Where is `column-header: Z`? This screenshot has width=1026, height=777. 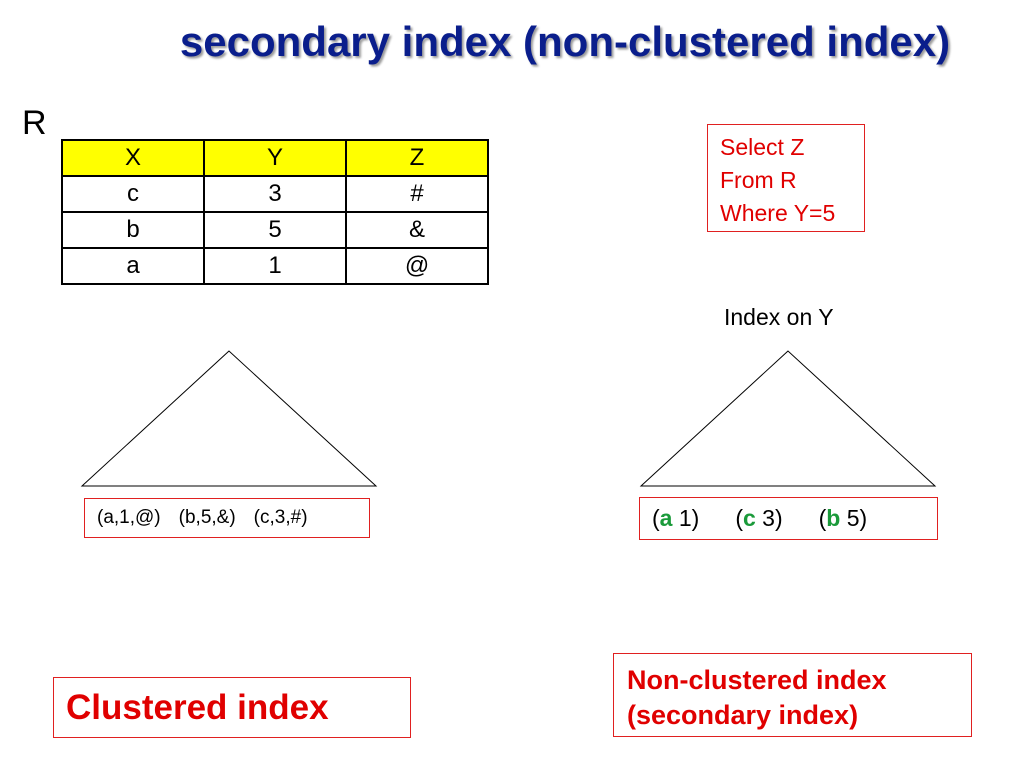
column-header: Z is located at coordinates (417, 158).